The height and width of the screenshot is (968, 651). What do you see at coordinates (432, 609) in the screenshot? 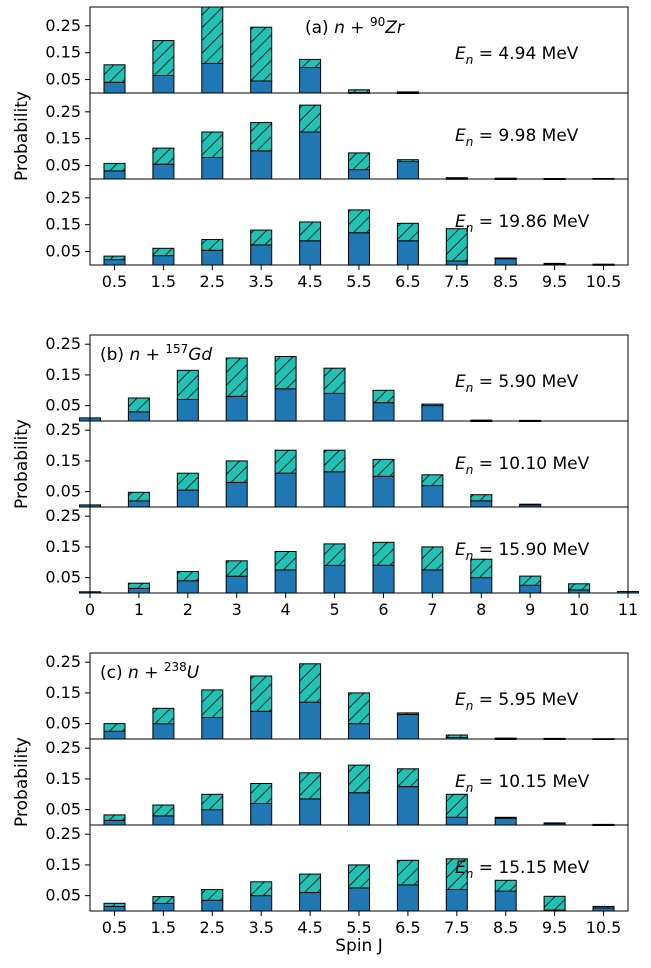
I see `x-tick-label: 7` at bounding box center [432, 609].